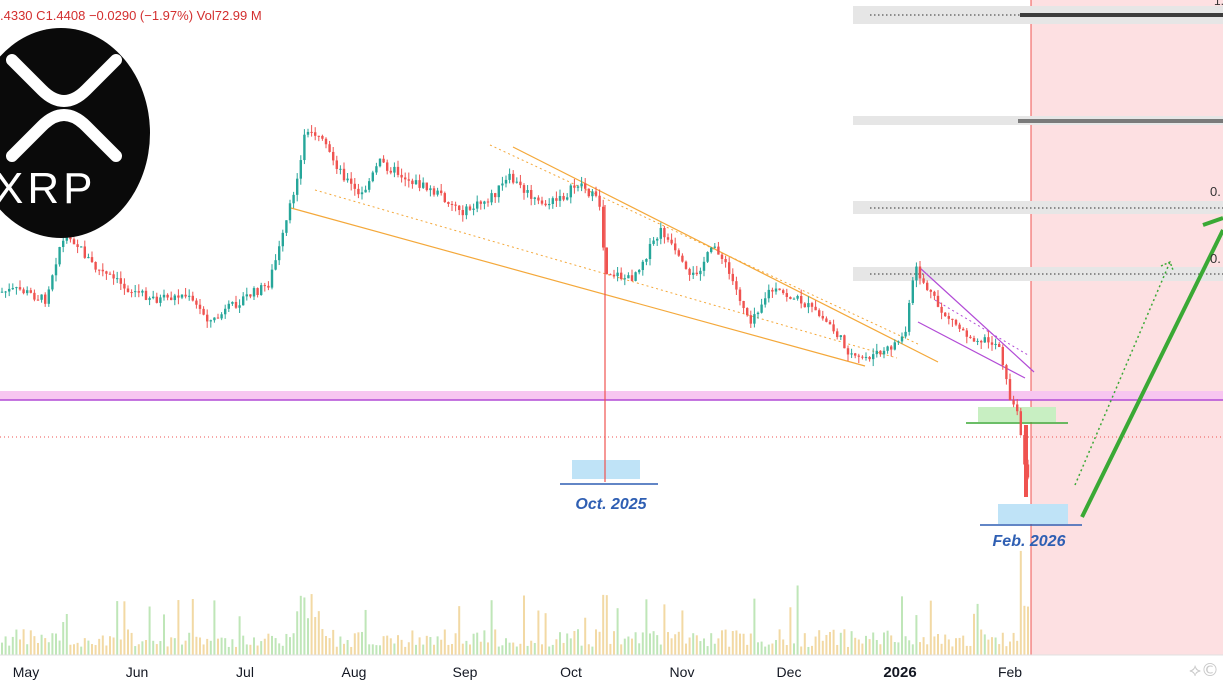  What do you see at coordinates (64, 108) in the screenshot?
I see `xrp-x-mark-icon` at bounding box center [64, 108].